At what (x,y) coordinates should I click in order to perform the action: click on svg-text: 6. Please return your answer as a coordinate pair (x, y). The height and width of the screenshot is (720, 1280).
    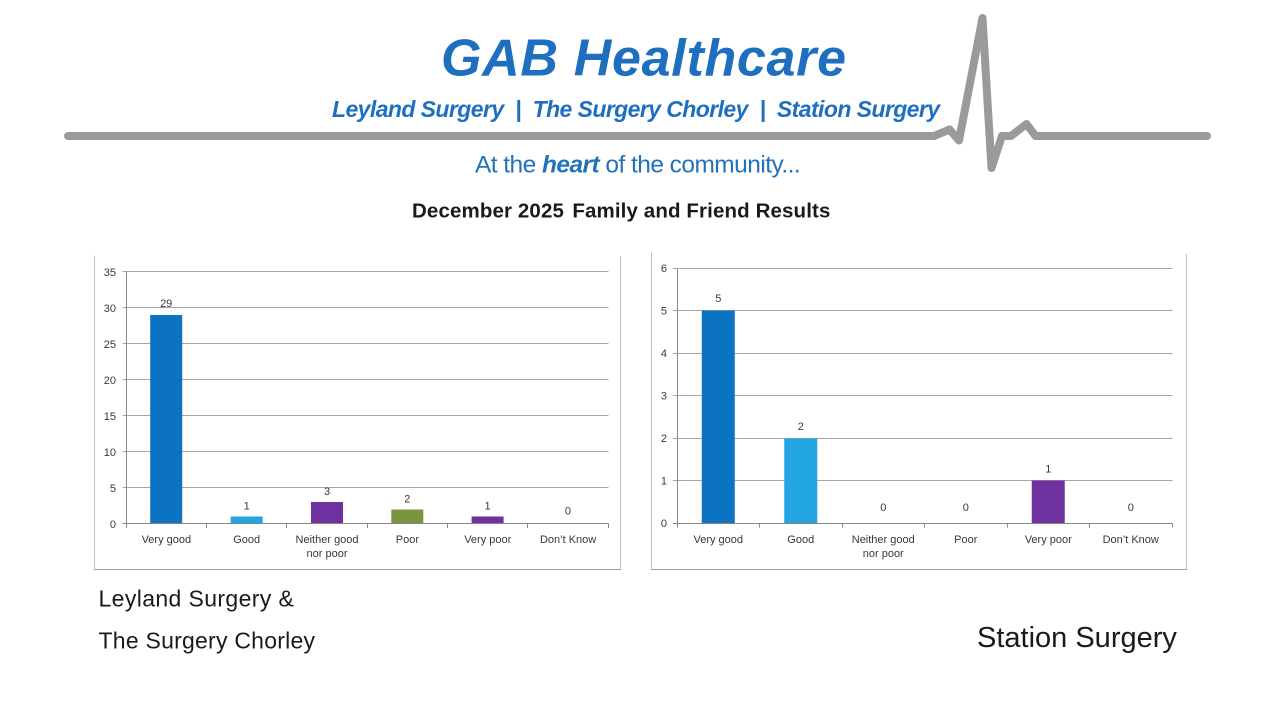
    Looking at the image, I should click on (664, 269).